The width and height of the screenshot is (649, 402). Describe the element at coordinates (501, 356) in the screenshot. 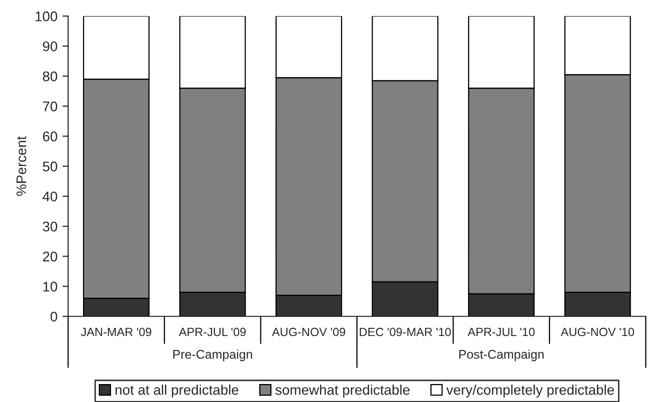

I see `text: Post-Campaign` at that location.